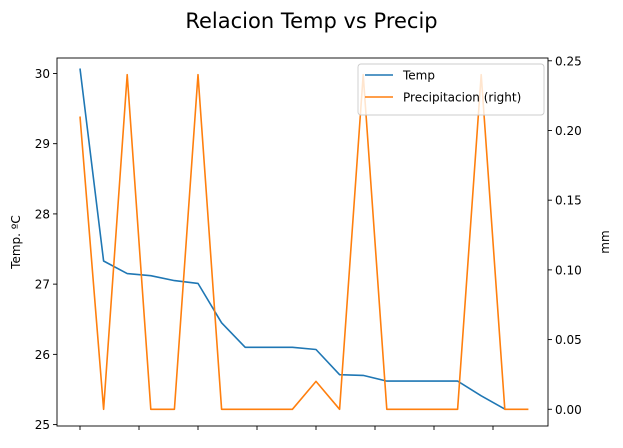 This screenshot has width=623, height=448. Describe the element at coordinates (286, 428) in the screenshot. I see `x-axis` at that location.